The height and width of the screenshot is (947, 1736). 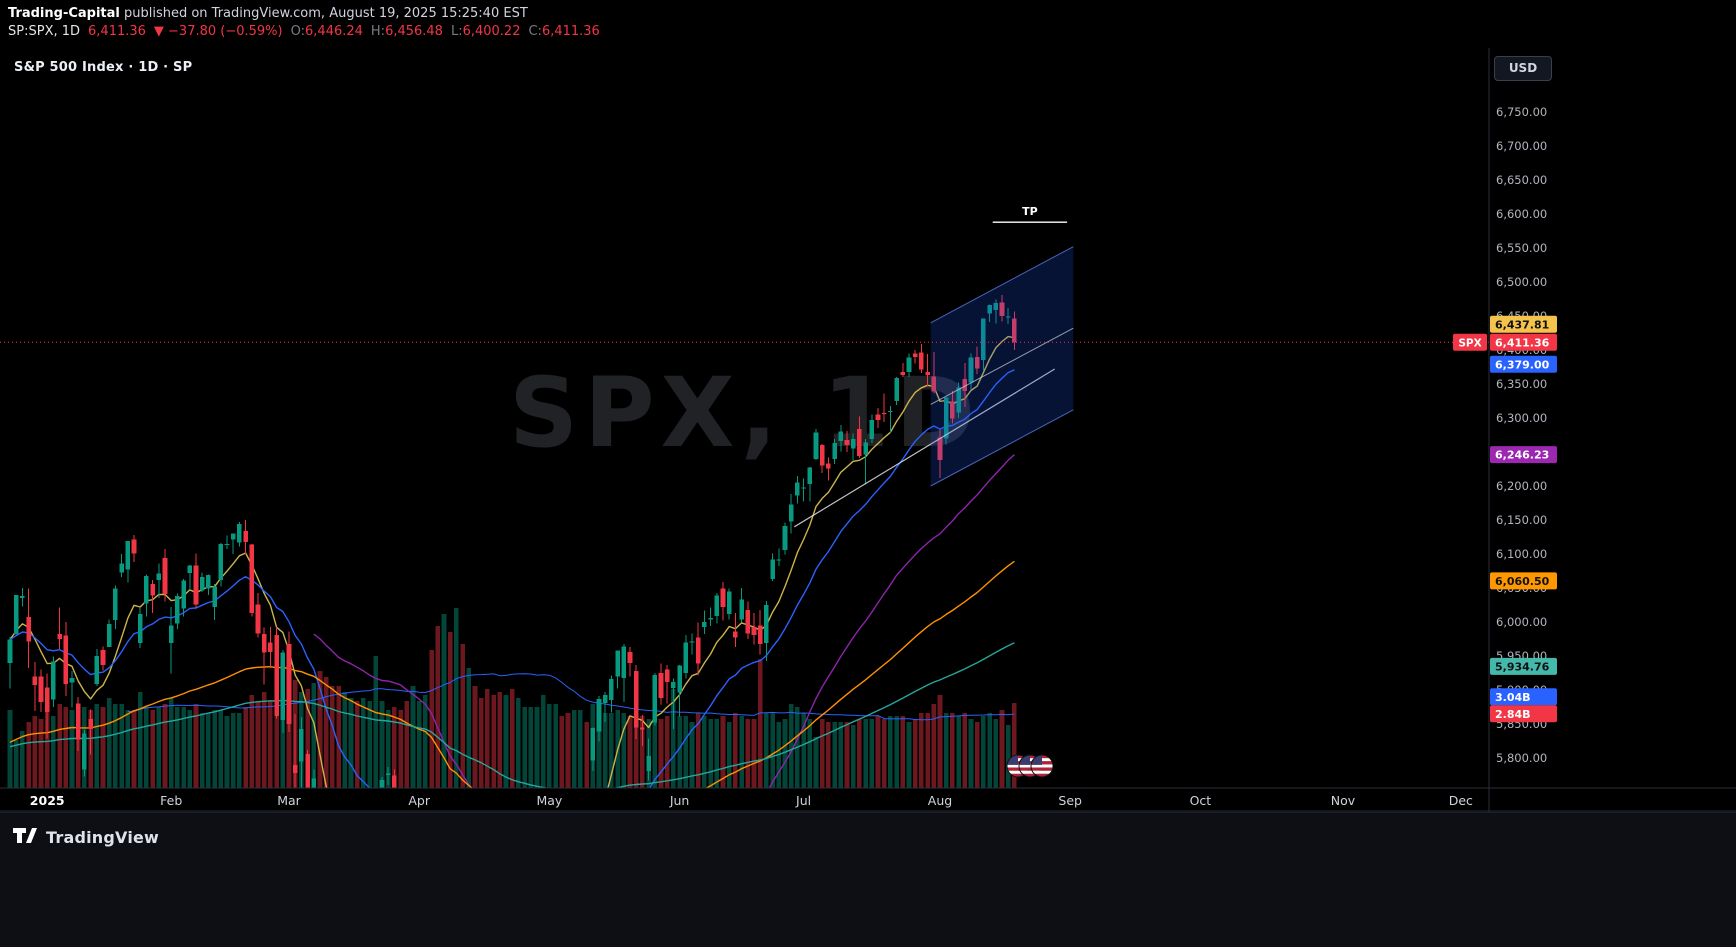 I want to click on svg-text: Dec, so click(x=1461, y=800).